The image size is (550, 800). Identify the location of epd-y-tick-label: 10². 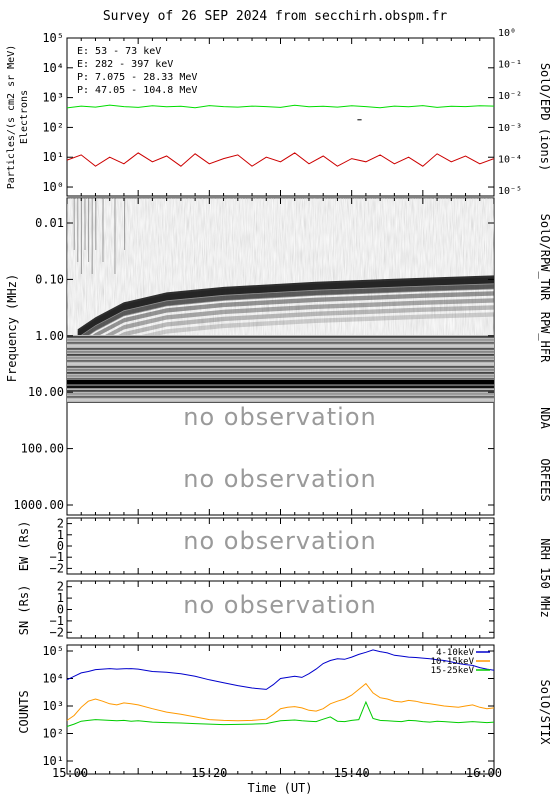
(53, 127).